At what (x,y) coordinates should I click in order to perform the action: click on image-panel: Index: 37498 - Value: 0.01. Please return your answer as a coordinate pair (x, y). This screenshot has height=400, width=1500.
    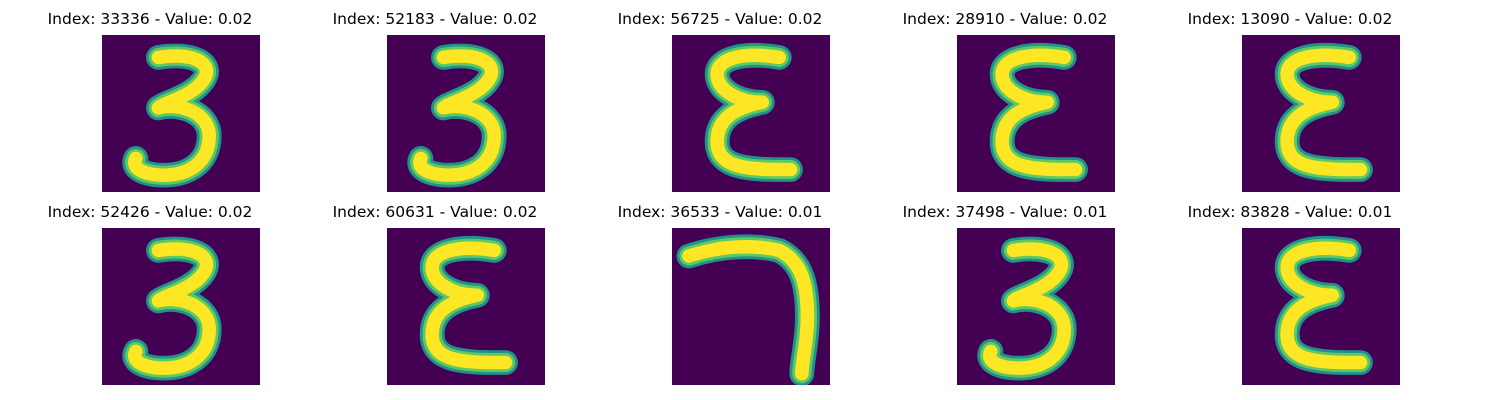
    Looking at the image, I should click on (1005, 289).